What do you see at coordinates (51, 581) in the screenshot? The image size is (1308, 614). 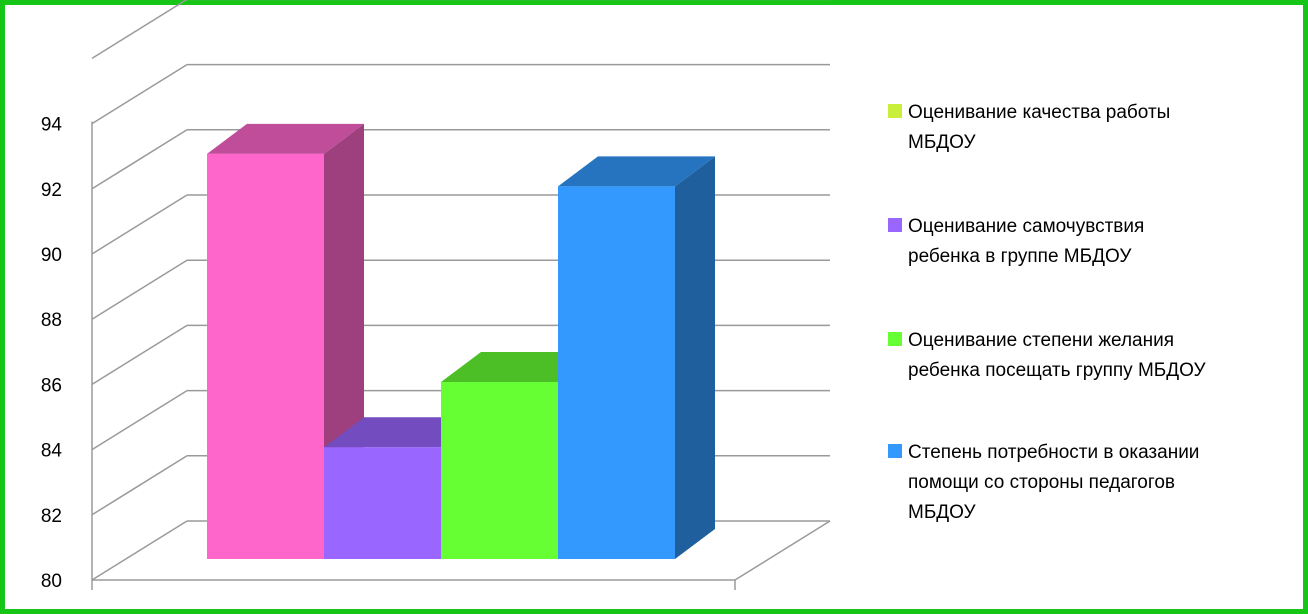 I see `y-tick-label: 80` at bounding box center [51, 581].